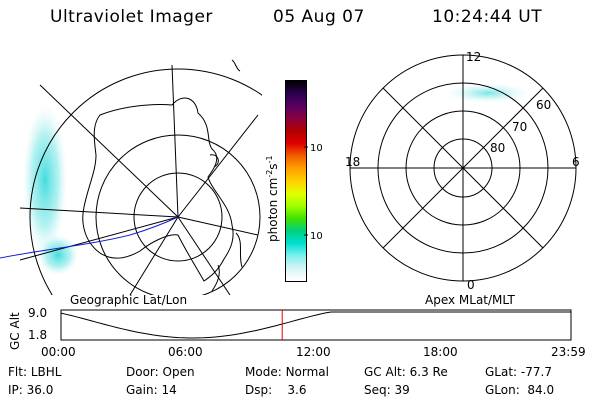  What do you see at coordinates (471, 285) in the screenshot?
I see `mlt-label-0: 0` at bounding box center [471, 285].